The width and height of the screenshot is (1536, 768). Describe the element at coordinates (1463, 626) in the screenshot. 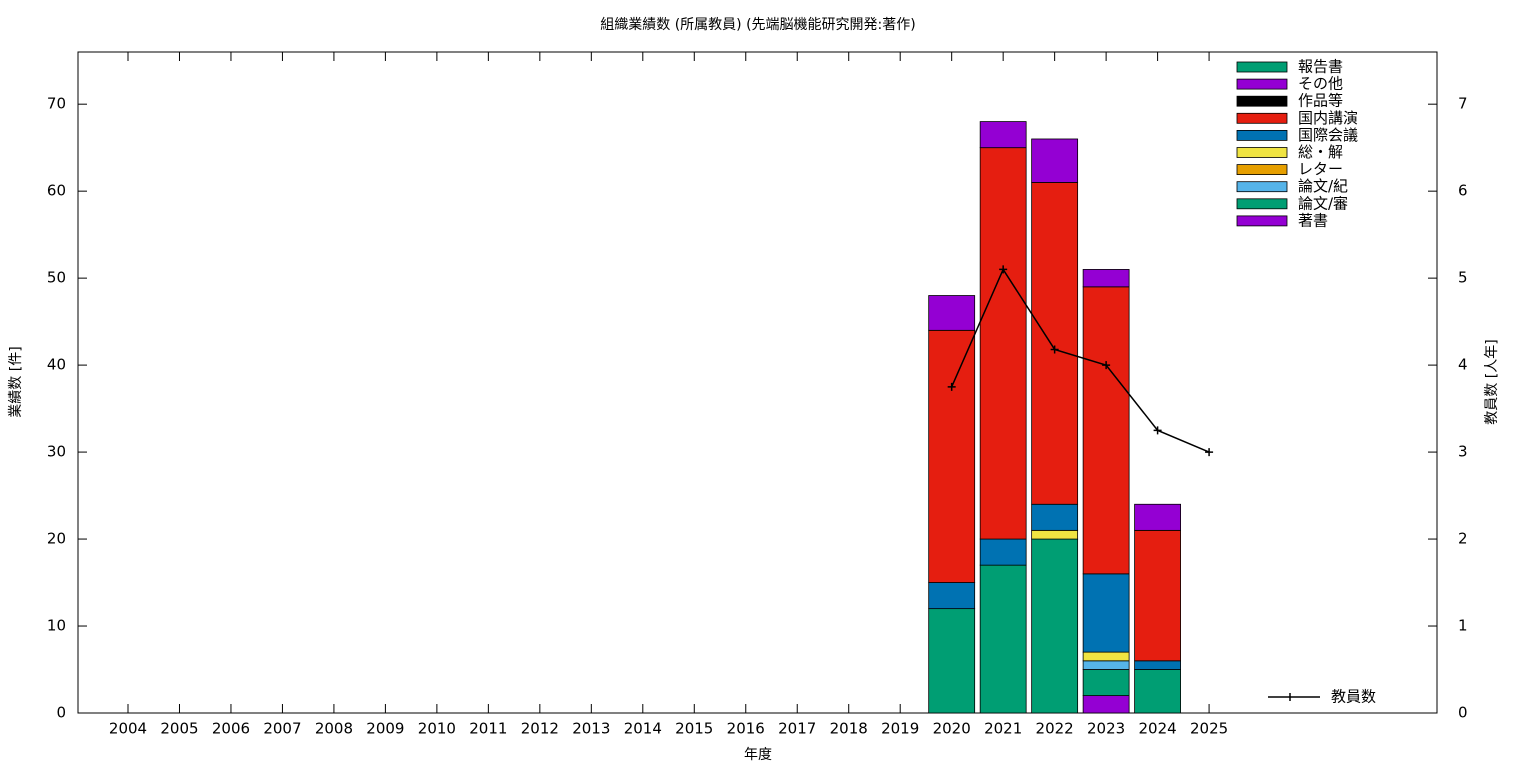

I see `y2-tick-label: 1` at that location.